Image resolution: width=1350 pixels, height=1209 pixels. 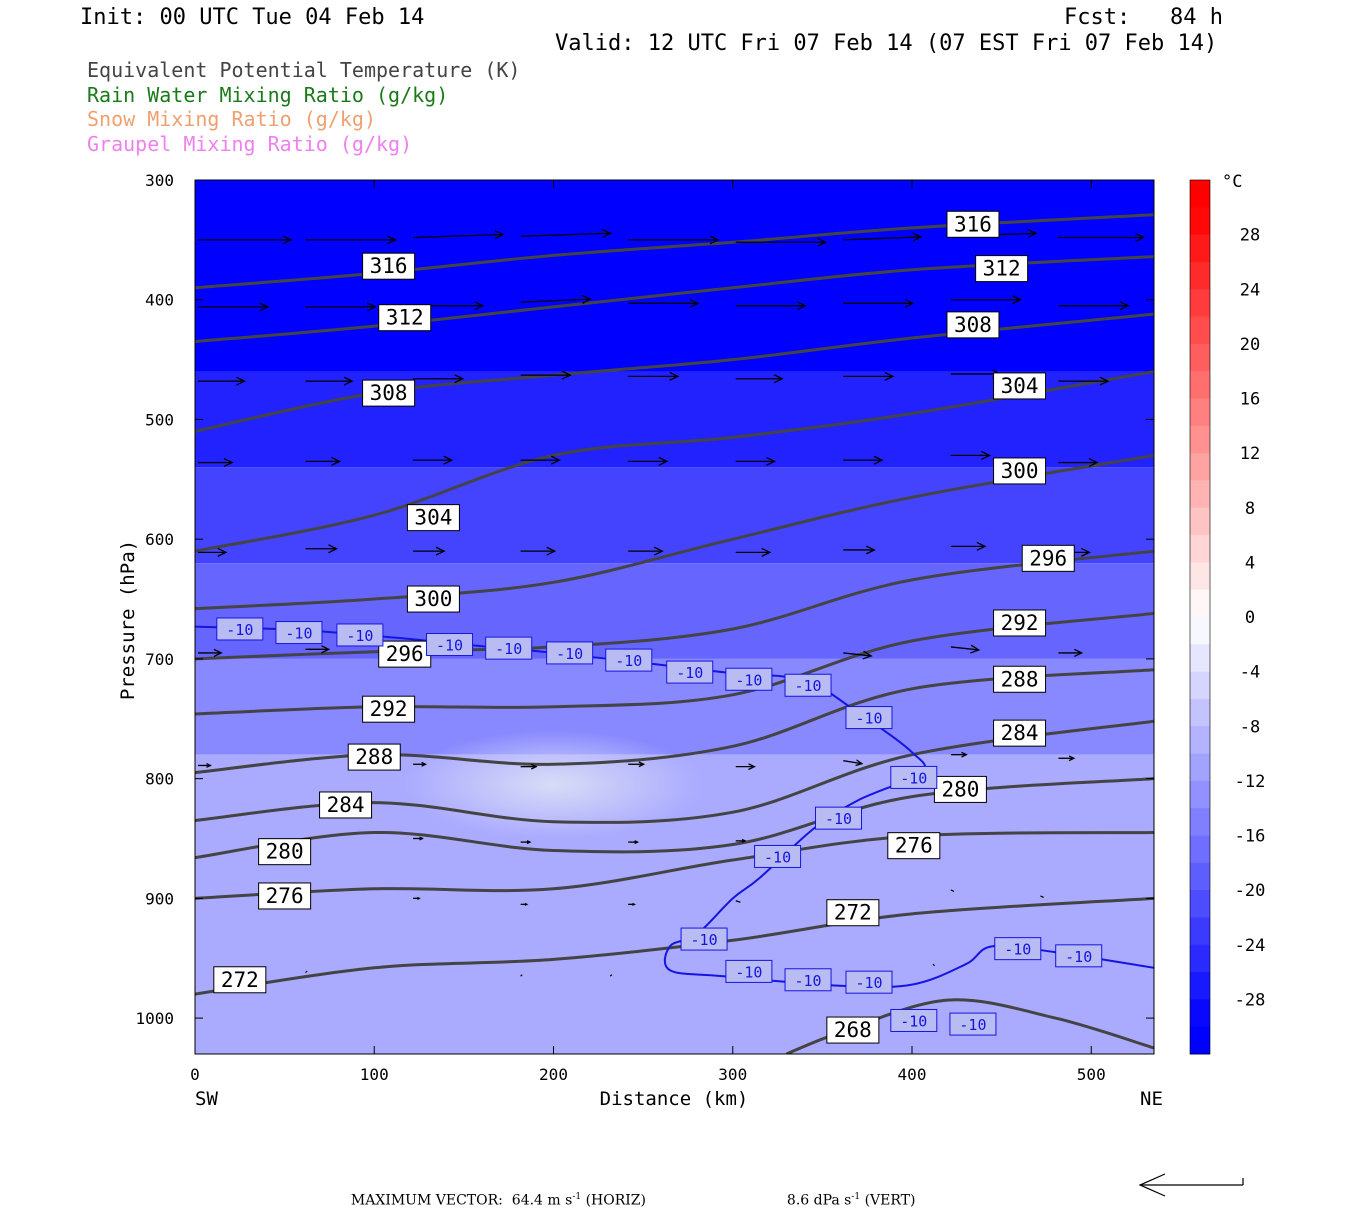 What do you see at coordinates (268, 95) in the screenshot?
I see `legend-rain: Rain Water Mixing Ratio (g/kg)` at bounding box center [268, 95].